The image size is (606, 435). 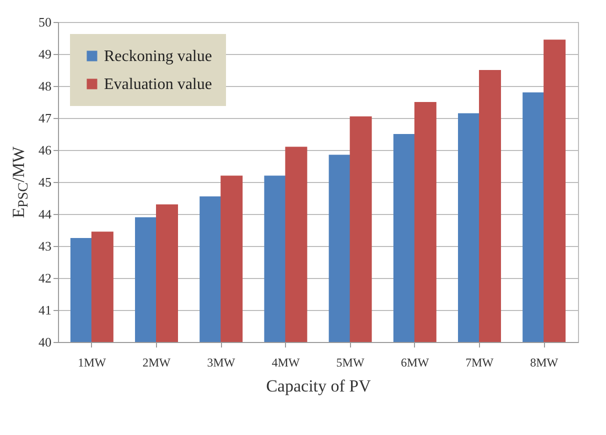 What do you see at coordinates (350, 363) in the screenshot?
I see `x-tick-label: 5MW` at bounding box center [350, 363].